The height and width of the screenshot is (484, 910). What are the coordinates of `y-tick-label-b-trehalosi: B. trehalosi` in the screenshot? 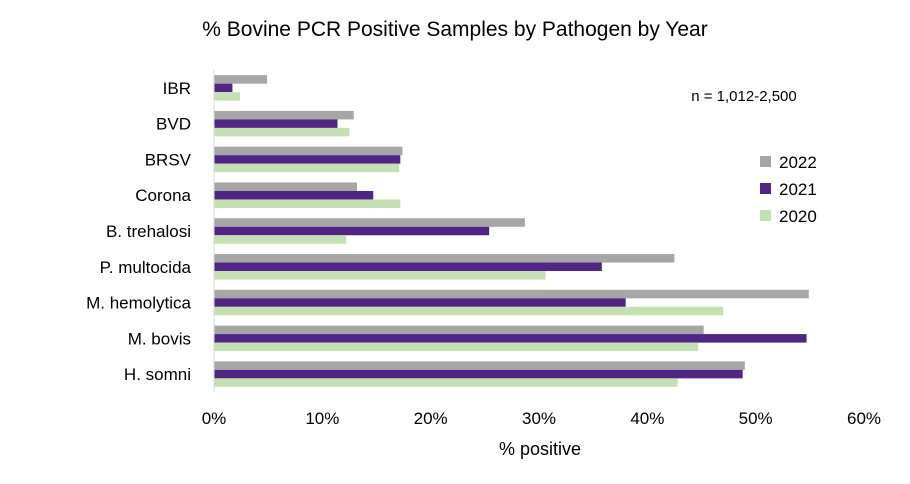 It's located at (148, 231).